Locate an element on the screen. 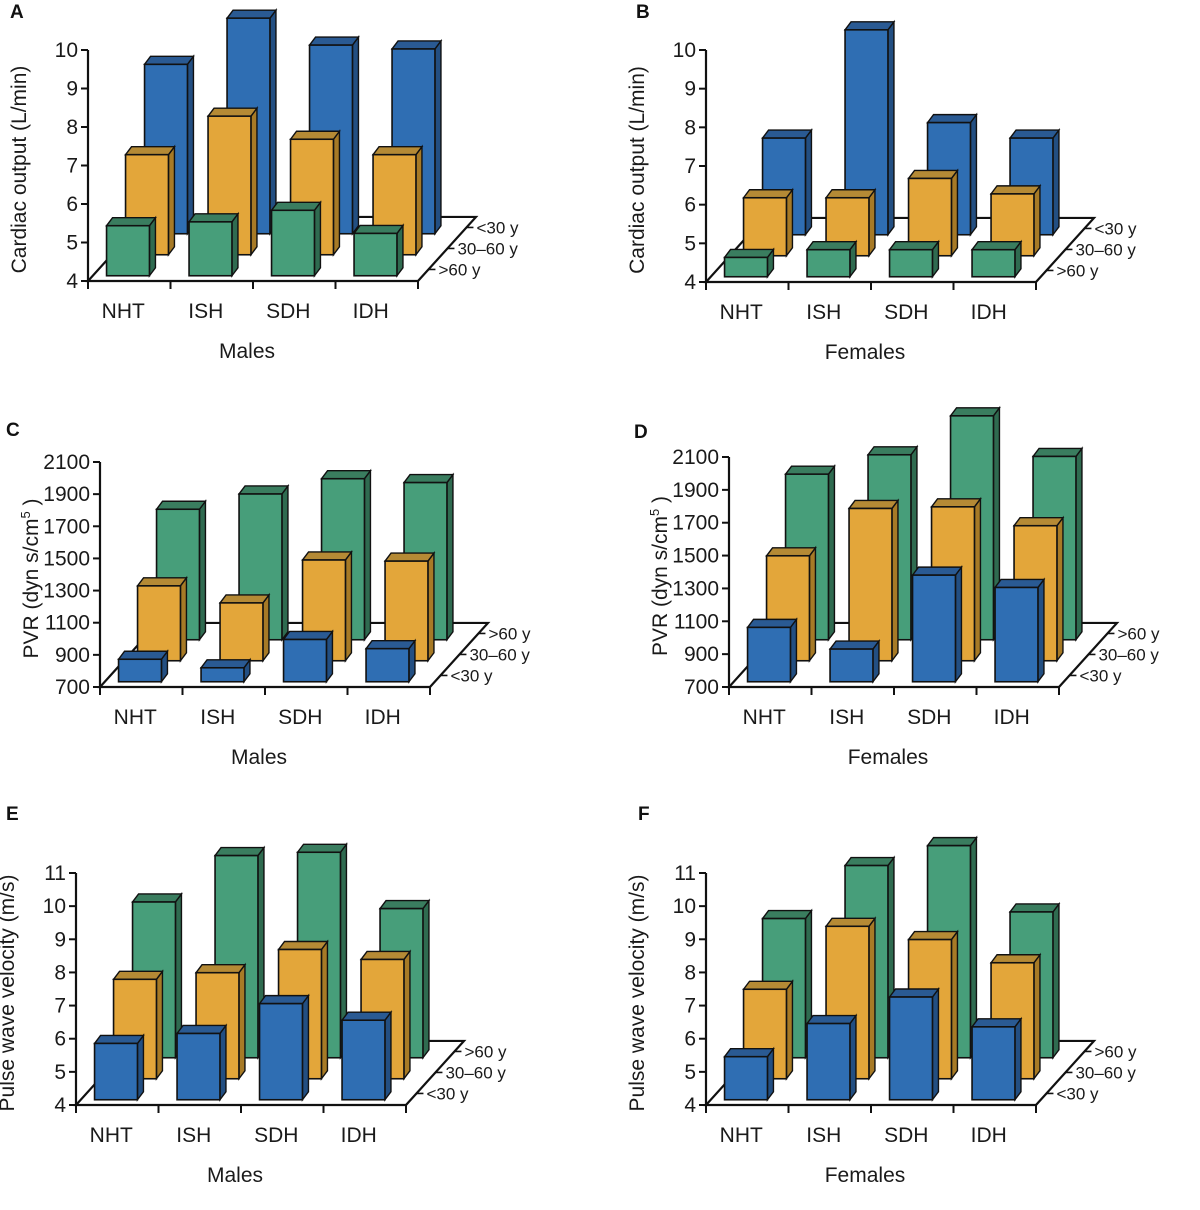 The height and width of the screenshot is (1210, 1200). panel-letter: D is located at coordinates (641, 432).